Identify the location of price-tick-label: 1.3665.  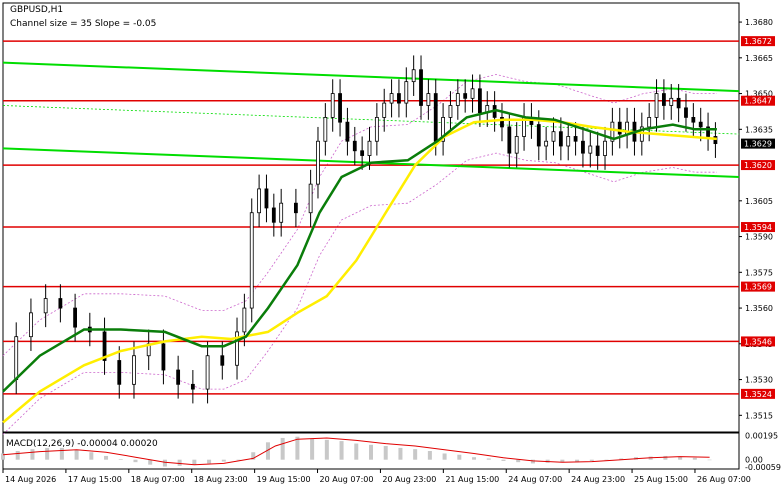
(759, 58).